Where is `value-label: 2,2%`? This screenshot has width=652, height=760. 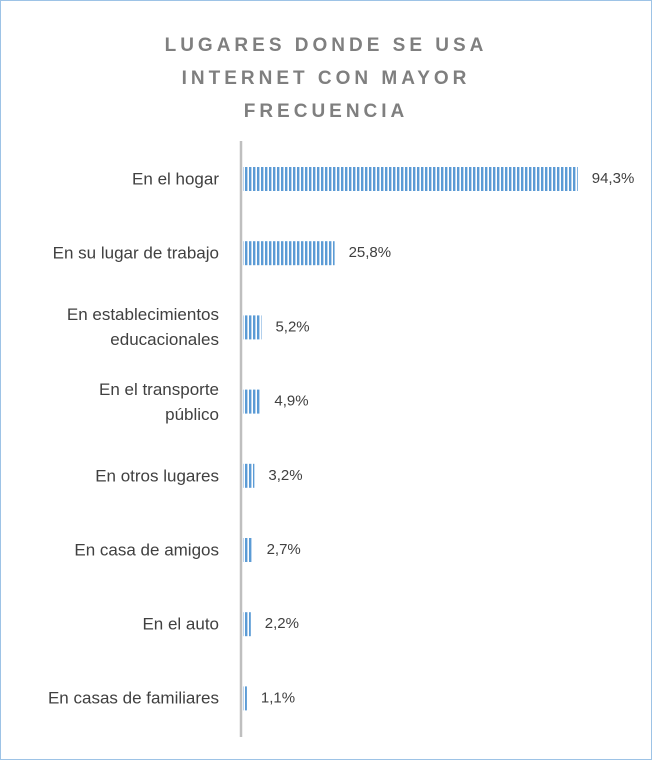
value-label: 2,2% is located at coordinates (282, 623).